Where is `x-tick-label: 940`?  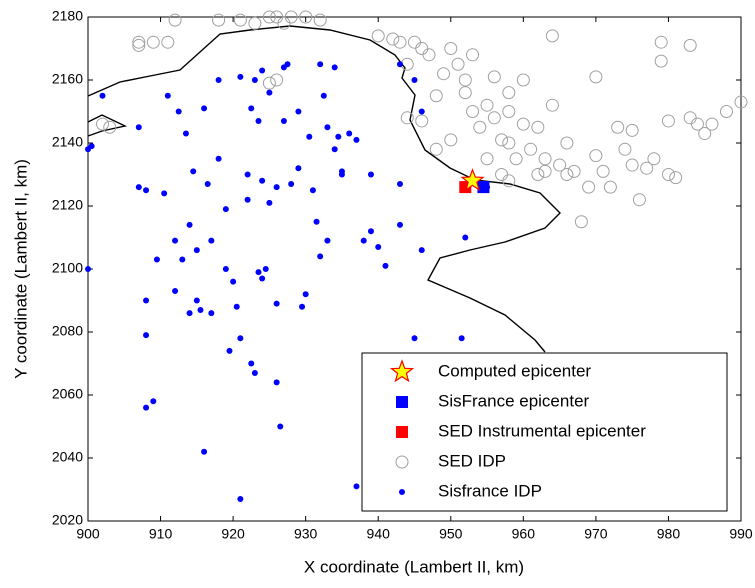
x-tick-label: 940 is located at coordinates (379, 534).